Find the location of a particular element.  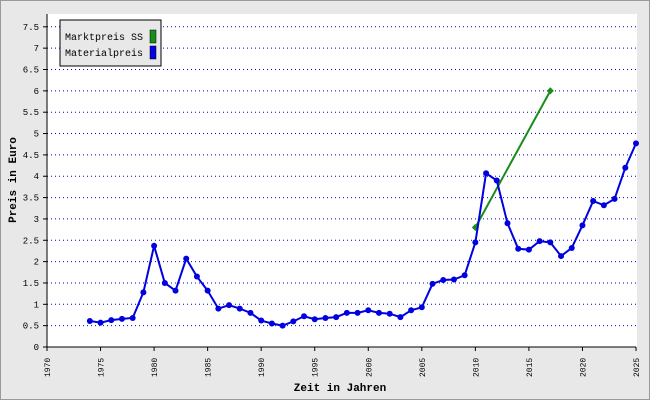

x-tick-label: 2005 is located at coordinates (423, 367).